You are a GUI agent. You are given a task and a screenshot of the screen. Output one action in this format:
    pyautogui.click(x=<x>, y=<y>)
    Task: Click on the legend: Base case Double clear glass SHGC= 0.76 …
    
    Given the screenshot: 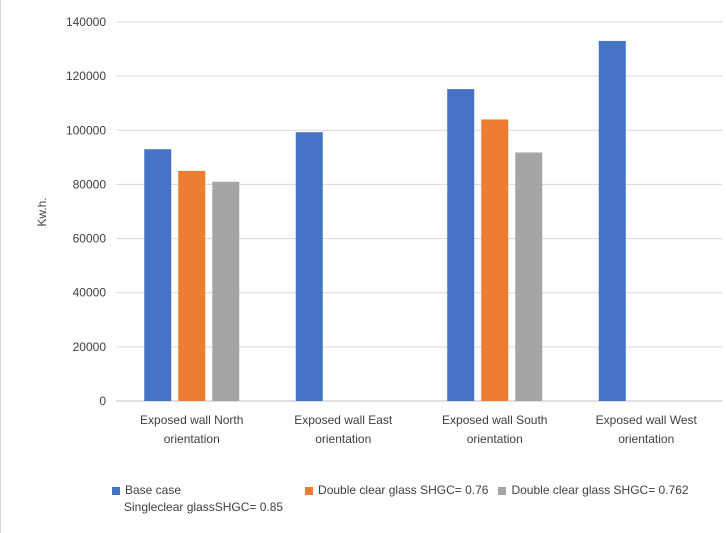 What is the action you would take?
    pyautogui.click(x=412, y=499)
    